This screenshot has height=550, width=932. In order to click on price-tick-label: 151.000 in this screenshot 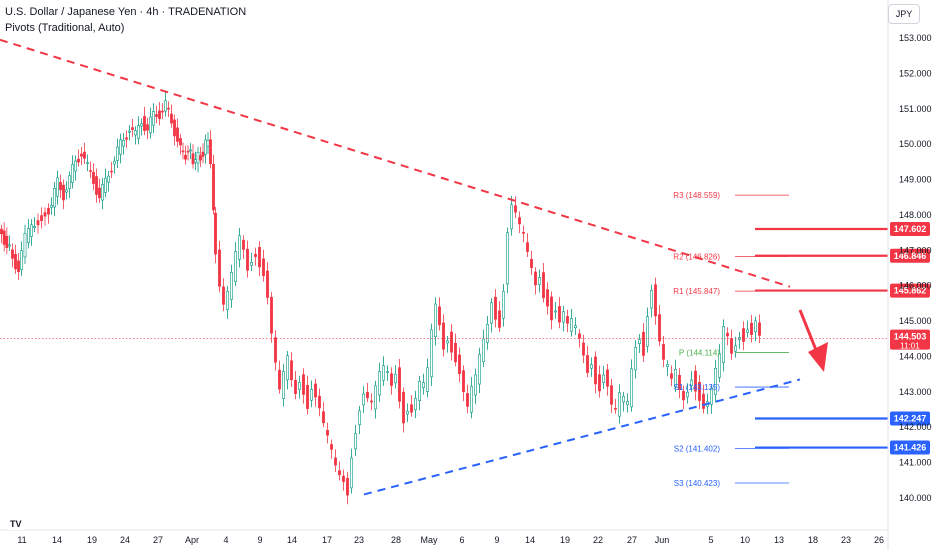, I will do `click(915, 109)`.